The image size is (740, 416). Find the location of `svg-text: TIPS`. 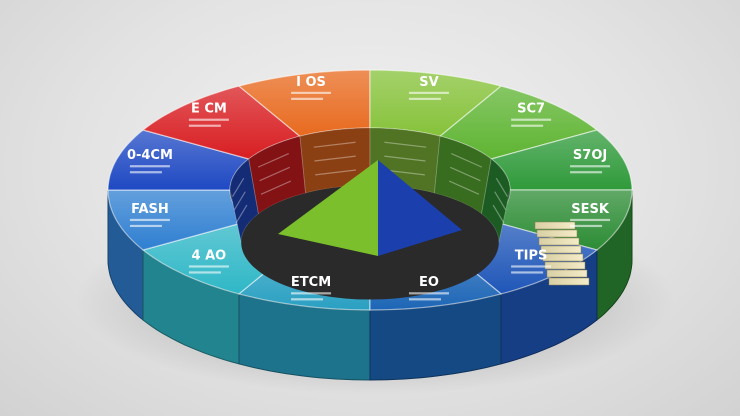

svg-text: TIPS is located at coordinates (531, 255).